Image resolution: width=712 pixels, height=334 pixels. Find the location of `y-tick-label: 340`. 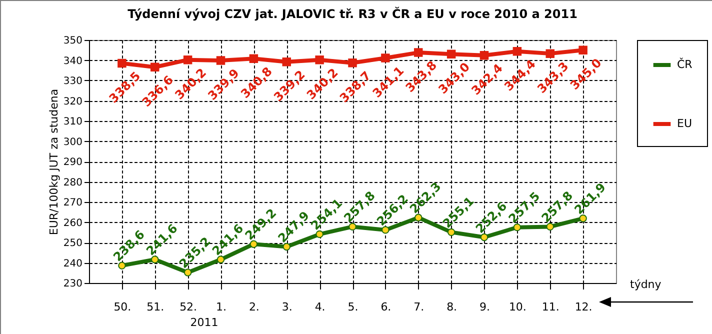

y-tick-label: 340 is located at coordinates (72, 61).